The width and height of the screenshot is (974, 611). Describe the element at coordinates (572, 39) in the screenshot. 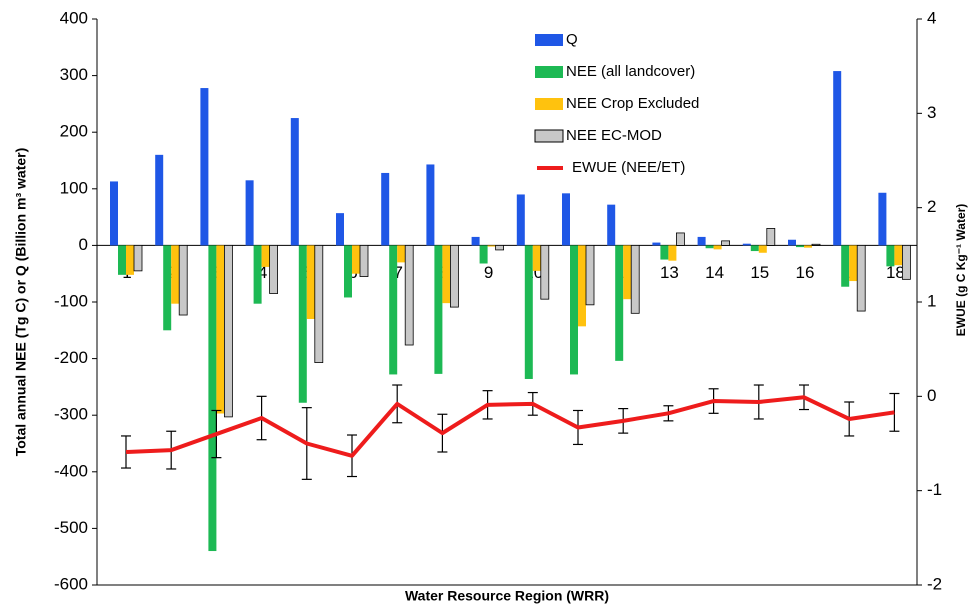

I see `legend-label: Q` at that location.